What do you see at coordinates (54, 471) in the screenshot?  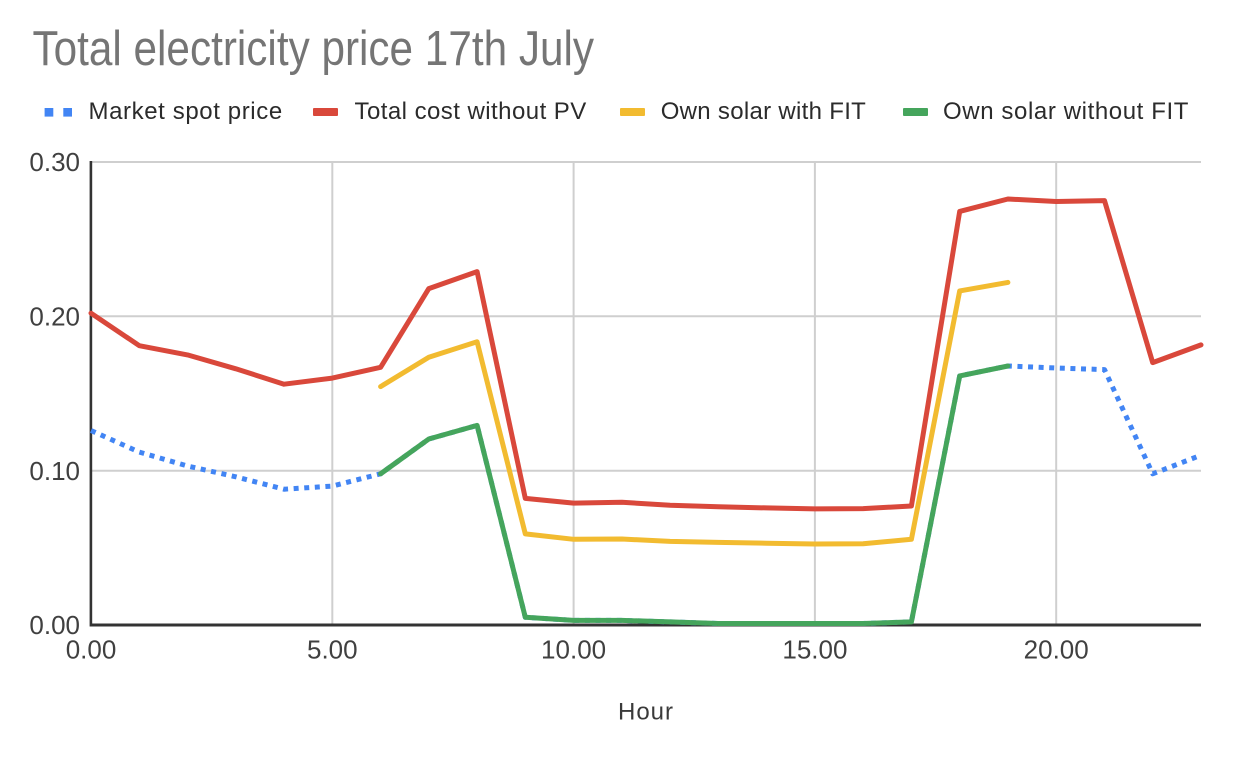 I see `svg-text: 0.10` at bounding box center [54, 471].